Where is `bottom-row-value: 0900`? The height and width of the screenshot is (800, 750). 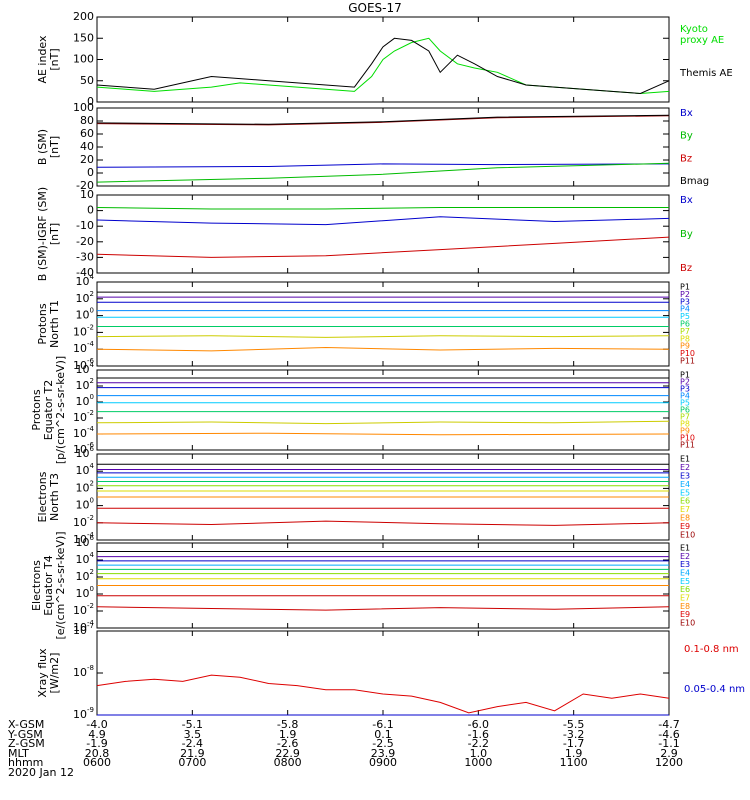 bottom-row-value: 0900 is located at coordinates (383, 762).